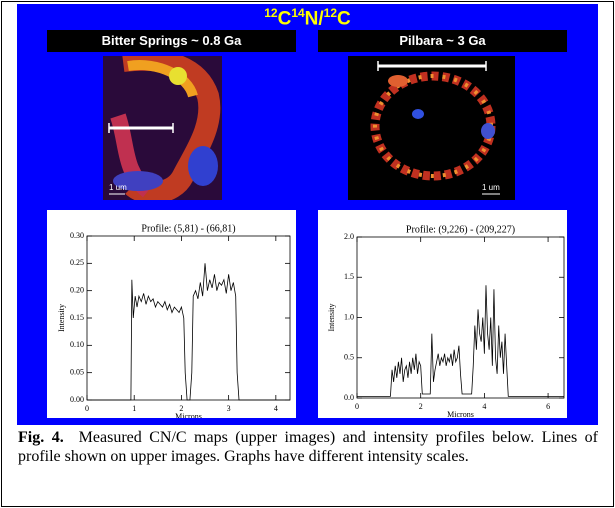 This screenshot has height=508, width=615. What do you see at coordinates (77, 262) in the screenshot?
I see `y-tick-label: 0.25` at bounding box center [77, 262].